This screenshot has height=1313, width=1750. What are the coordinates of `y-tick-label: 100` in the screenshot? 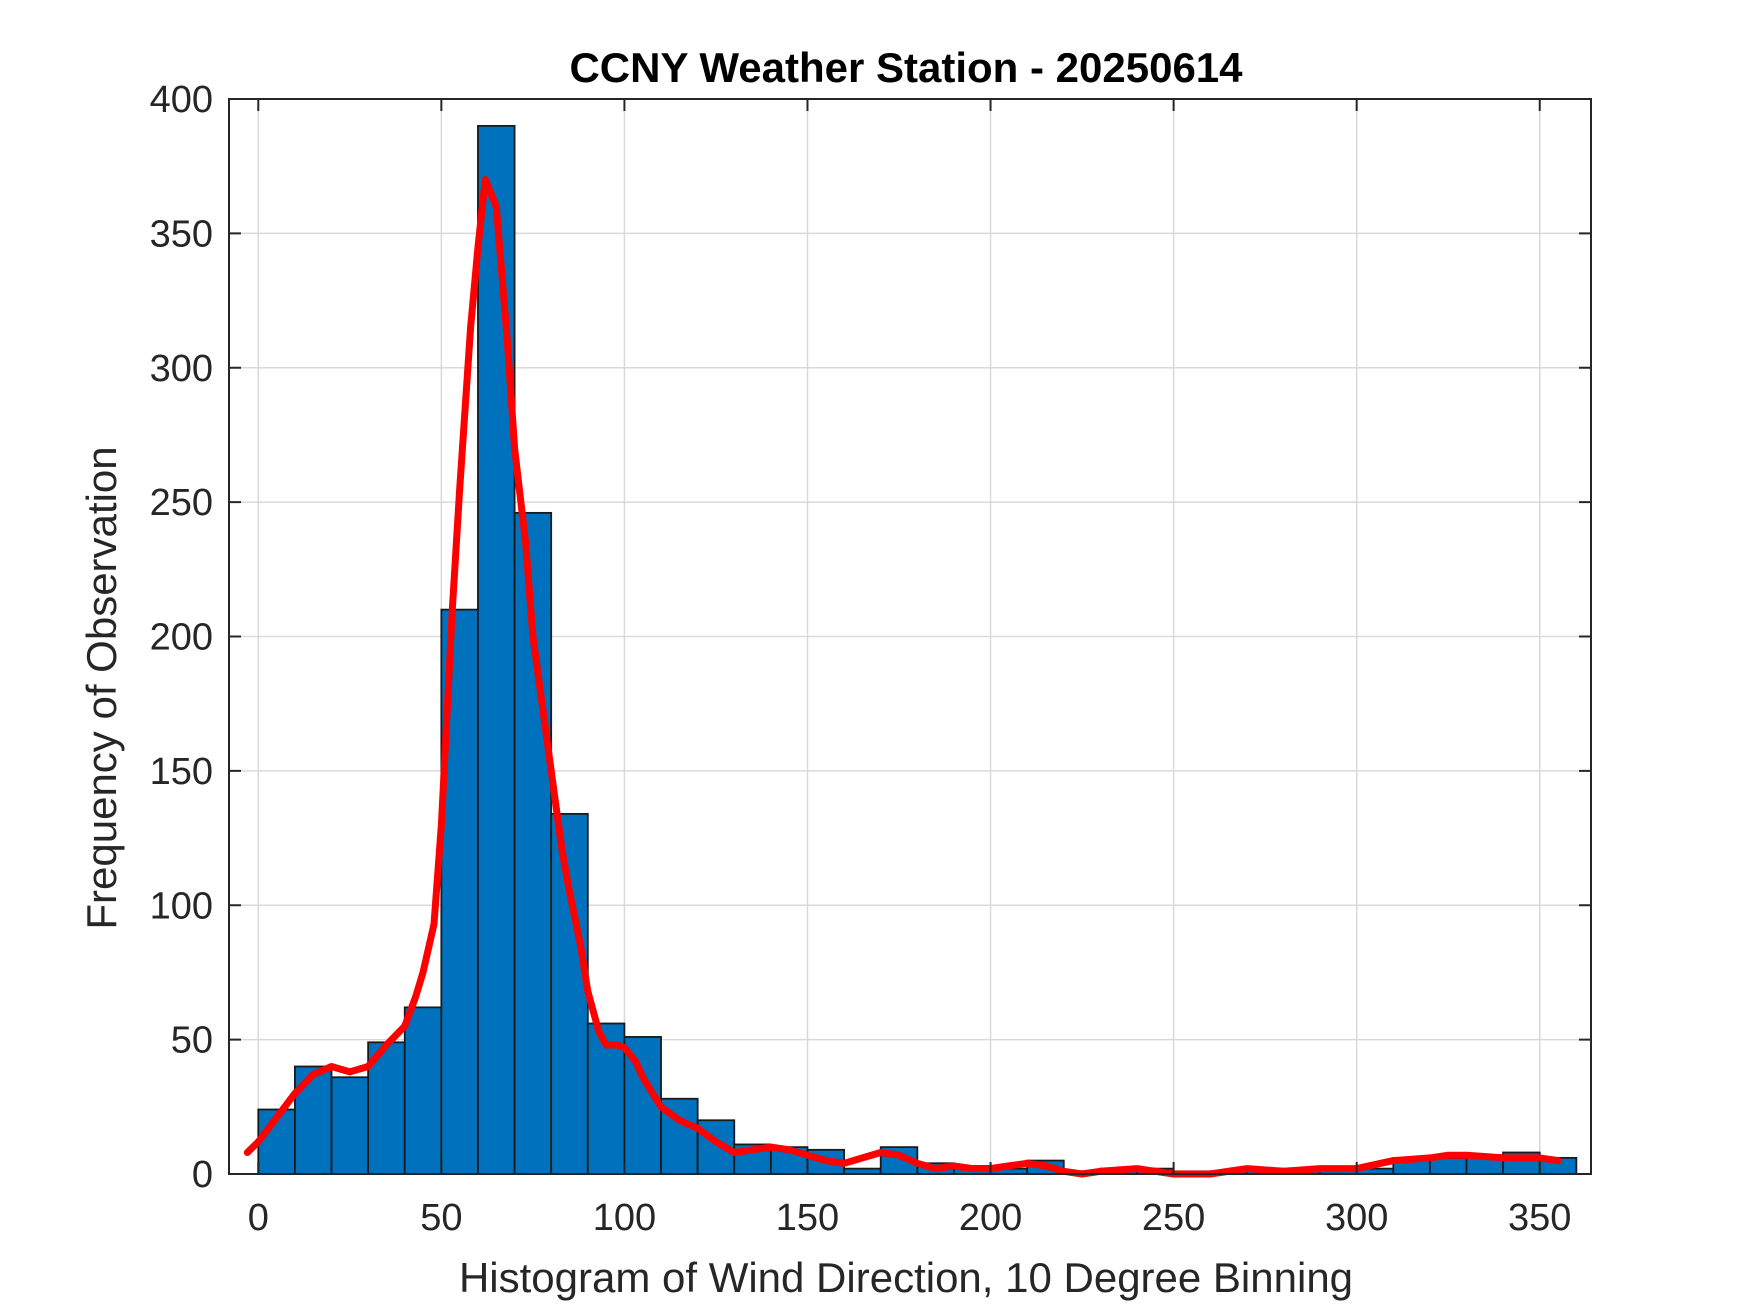 It's located at (181, 906).